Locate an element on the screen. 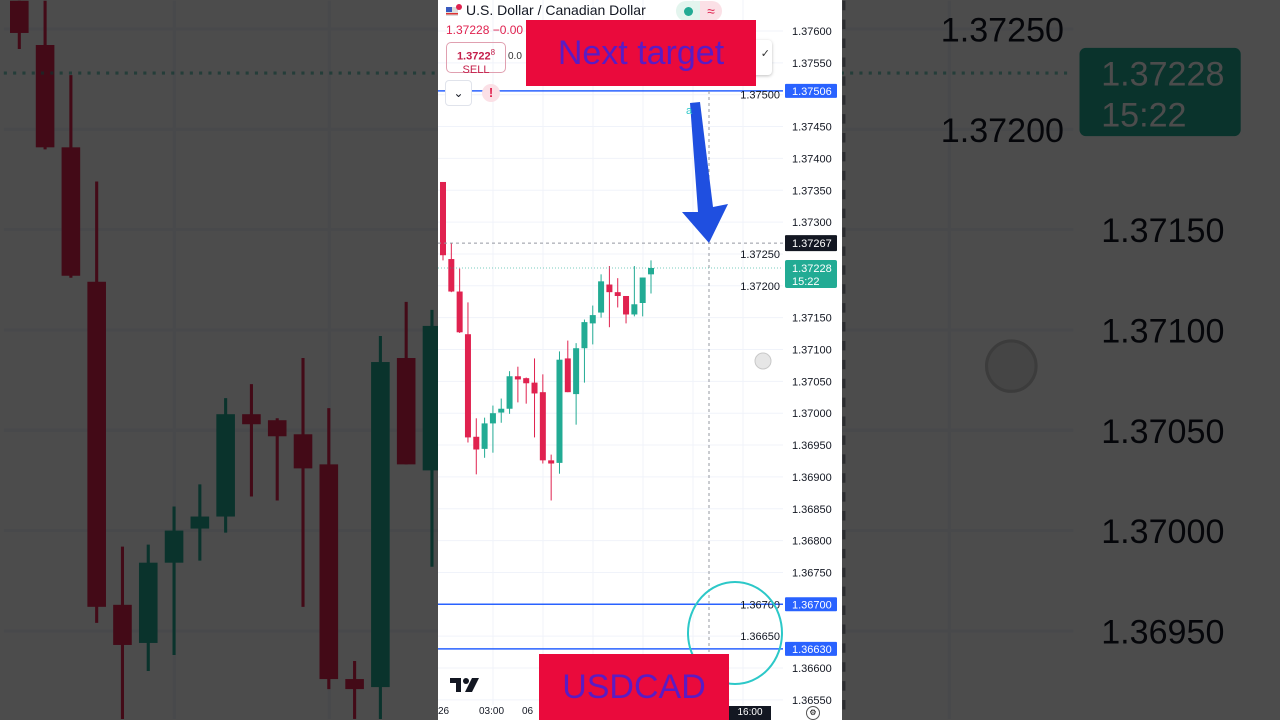  price-axis-label: 1.36550 is located at coordinates (812, 701).